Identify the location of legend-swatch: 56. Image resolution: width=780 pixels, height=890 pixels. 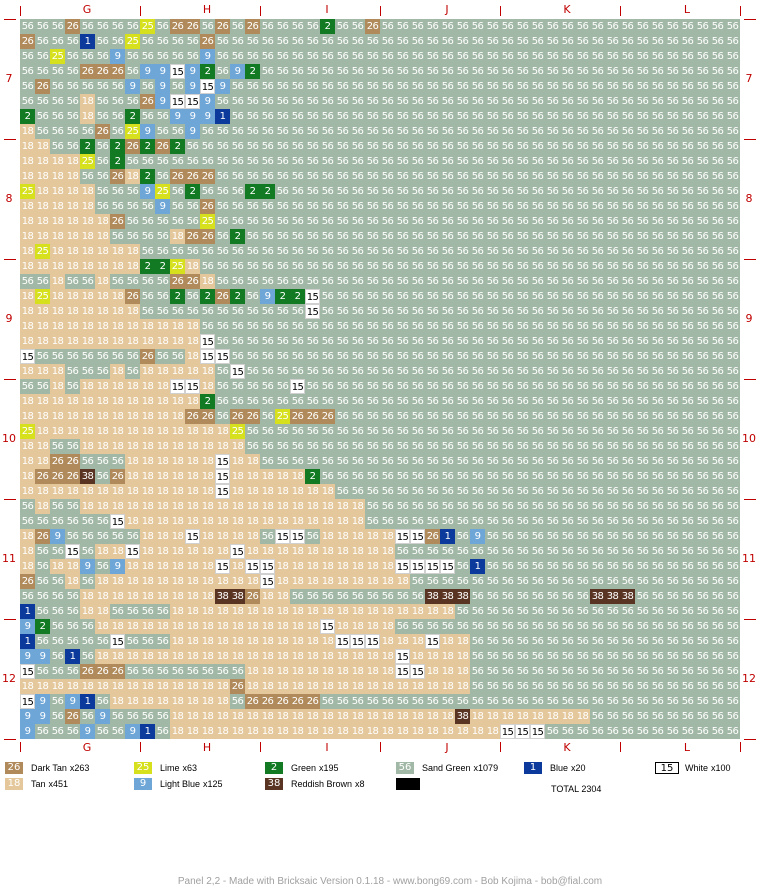
(405, 768).